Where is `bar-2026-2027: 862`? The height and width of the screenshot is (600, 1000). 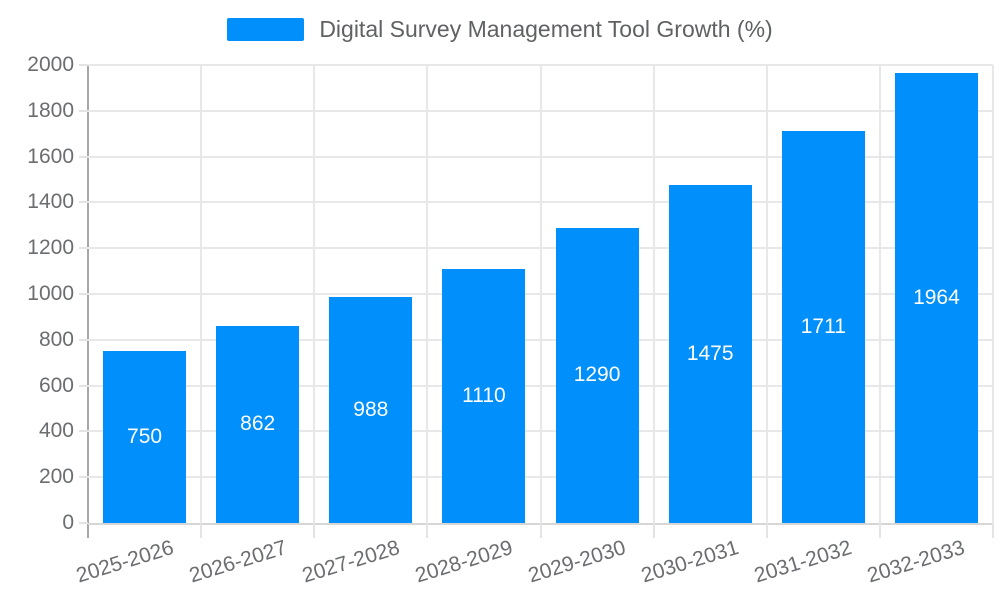 bar-2026-2027: 862 is located at coordinates (258, 424).